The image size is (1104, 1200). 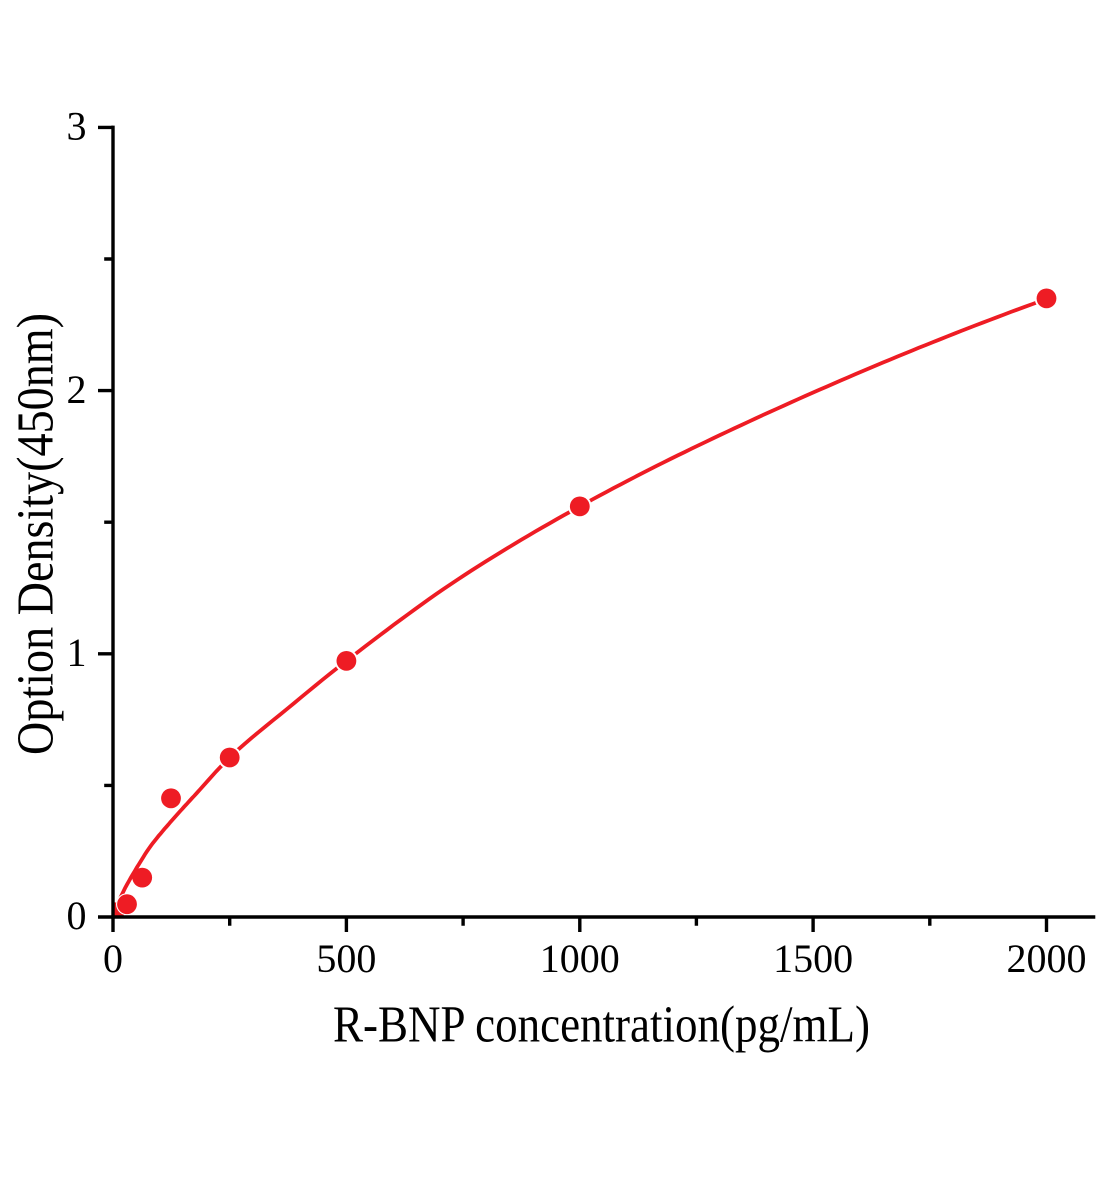 I want to click on svg-text: Option Density(450nm), so click(x=35, y=534).